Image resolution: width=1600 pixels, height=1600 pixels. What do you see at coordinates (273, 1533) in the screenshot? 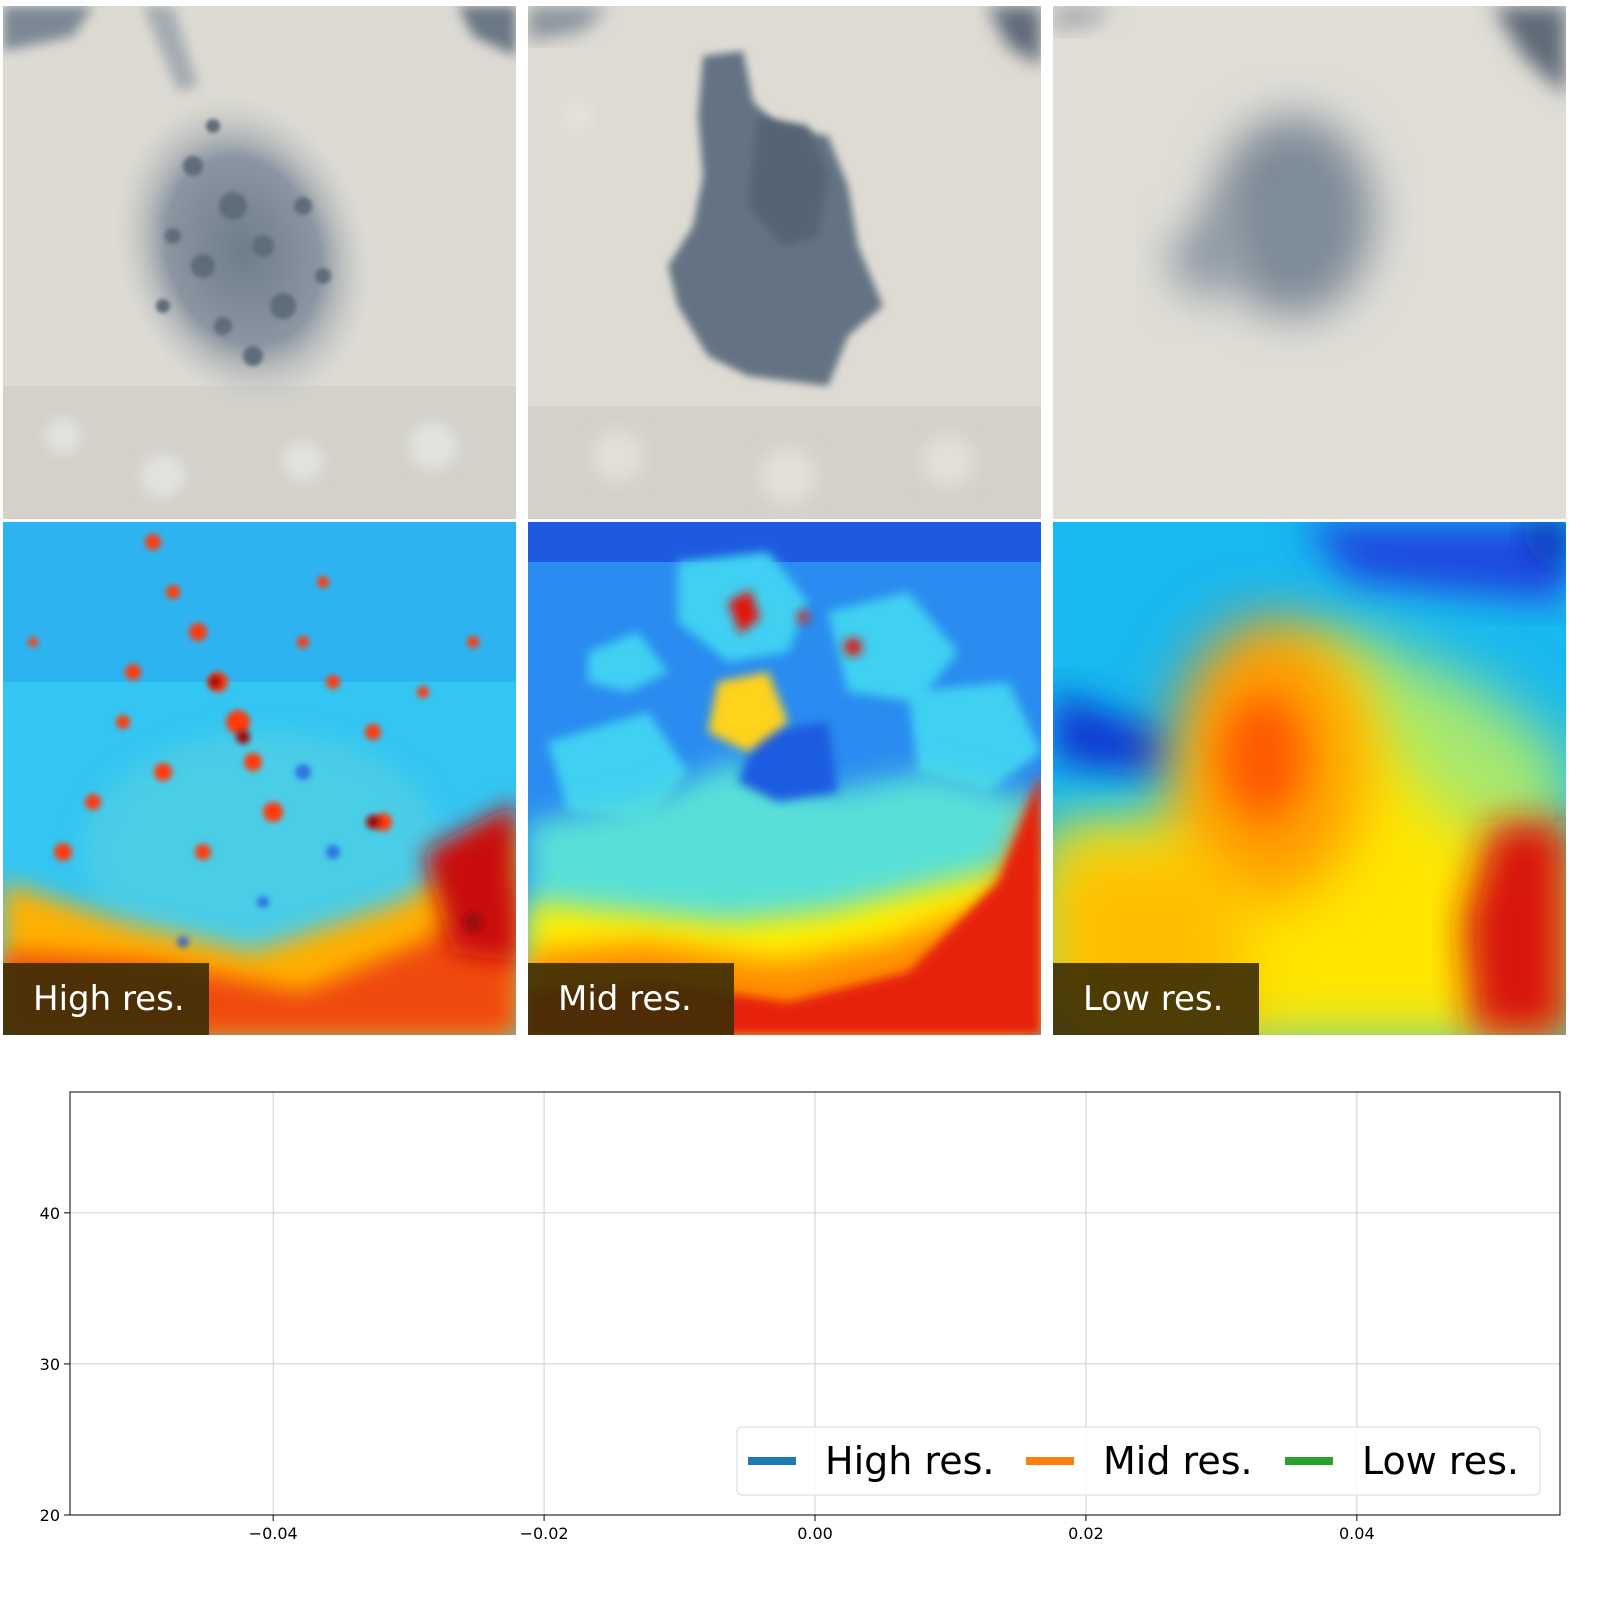
I see `x-tick-label: −0.04` at bounding box center [273, 1533].